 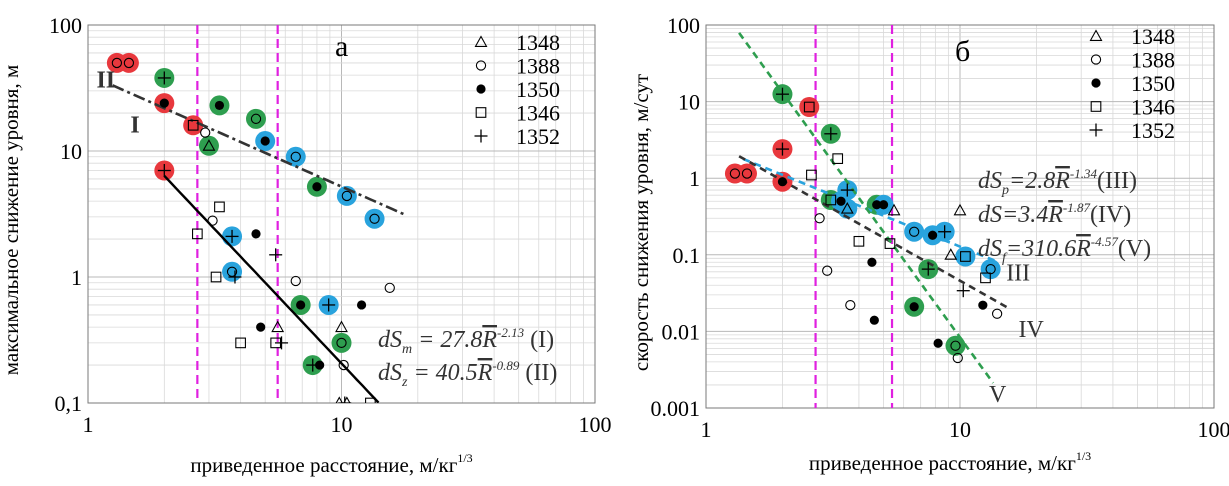 I want to click on y-tick-label: 100, so click(x=683, y=25).